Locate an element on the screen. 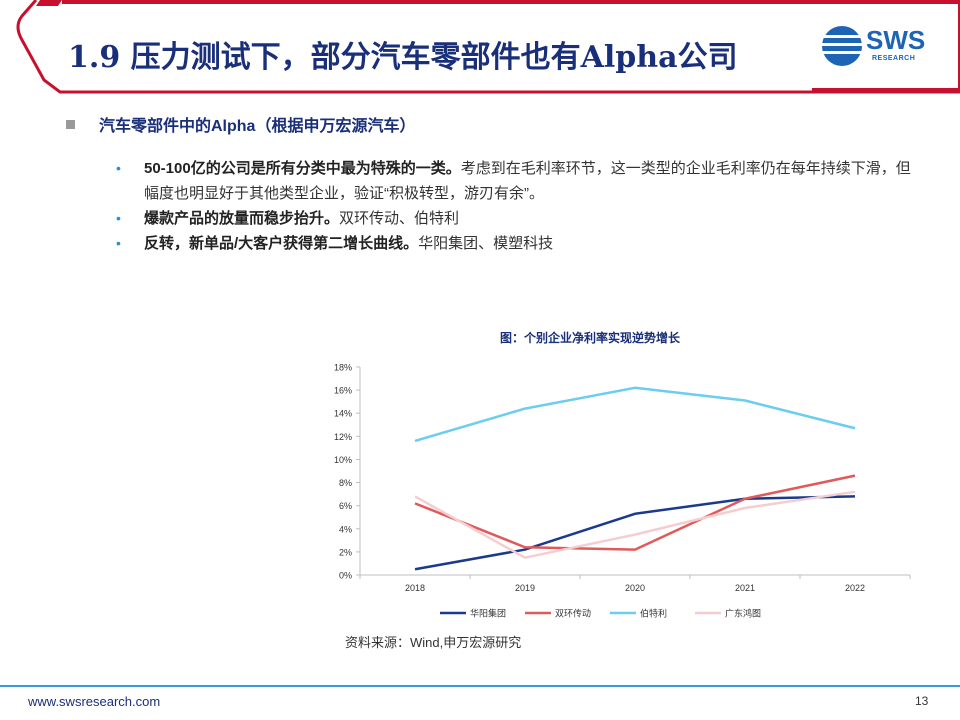 This screenshot has height=720, width=960. square-bullet-icon is located at coordinates (70, 124).